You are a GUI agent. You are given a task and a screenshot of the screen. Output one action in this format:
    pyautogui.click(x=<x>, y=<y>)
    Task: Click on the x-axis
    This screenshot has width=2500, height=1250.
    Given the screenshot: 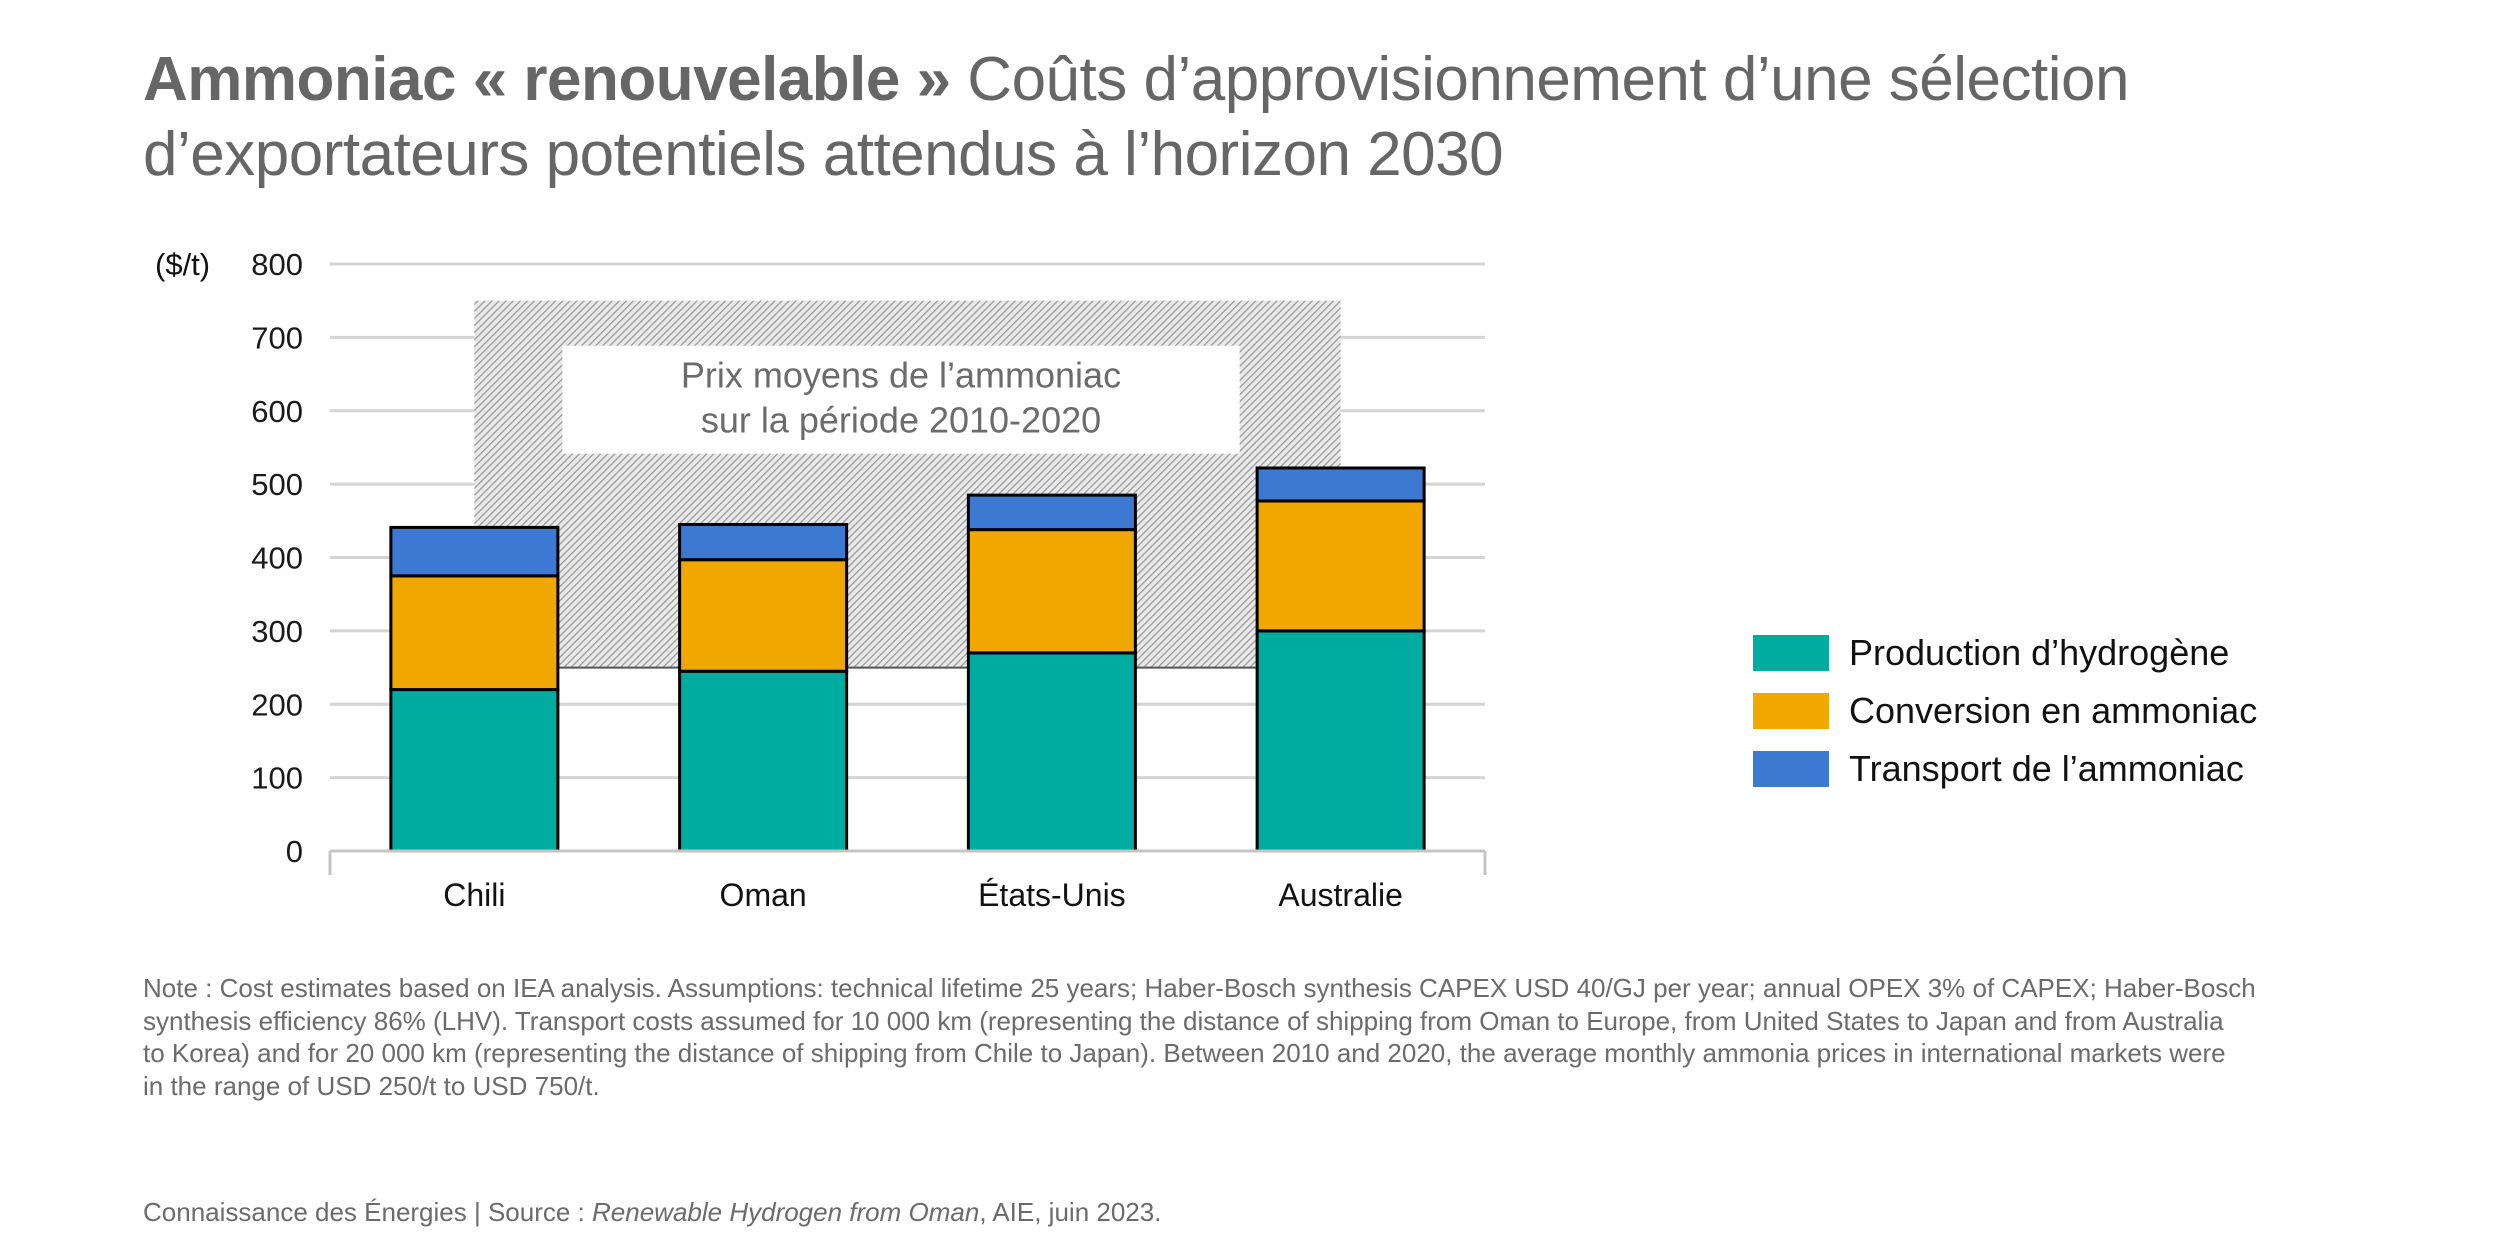 What is the action you would take?
    pyautogui.click(x=907, y=862)
    